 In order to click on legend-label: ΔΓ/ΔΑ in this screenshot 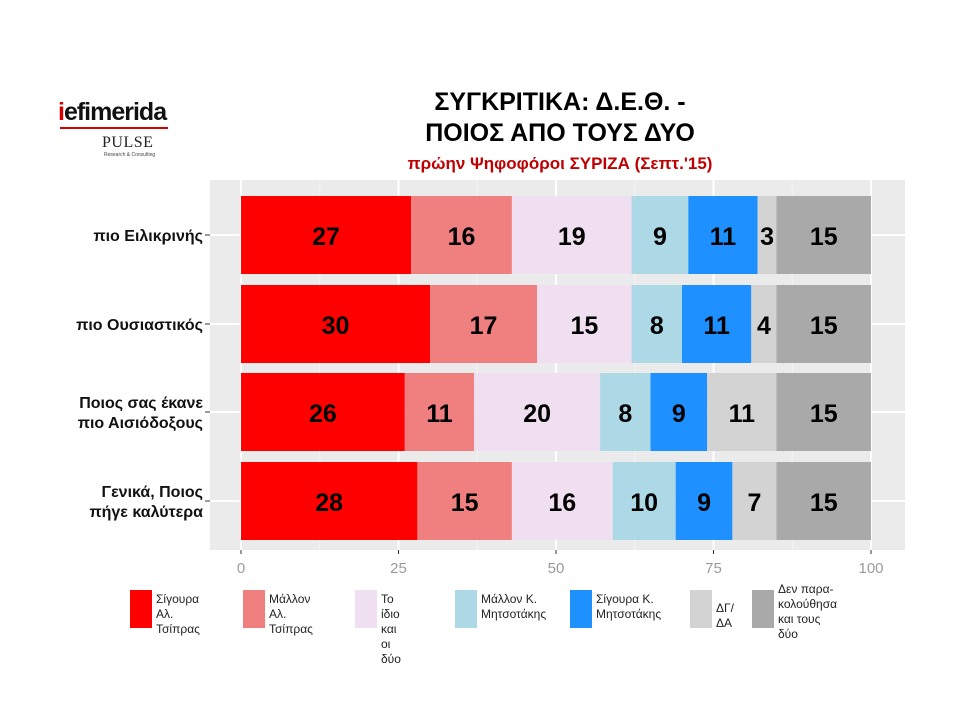, I will do `click(725, 615)`.